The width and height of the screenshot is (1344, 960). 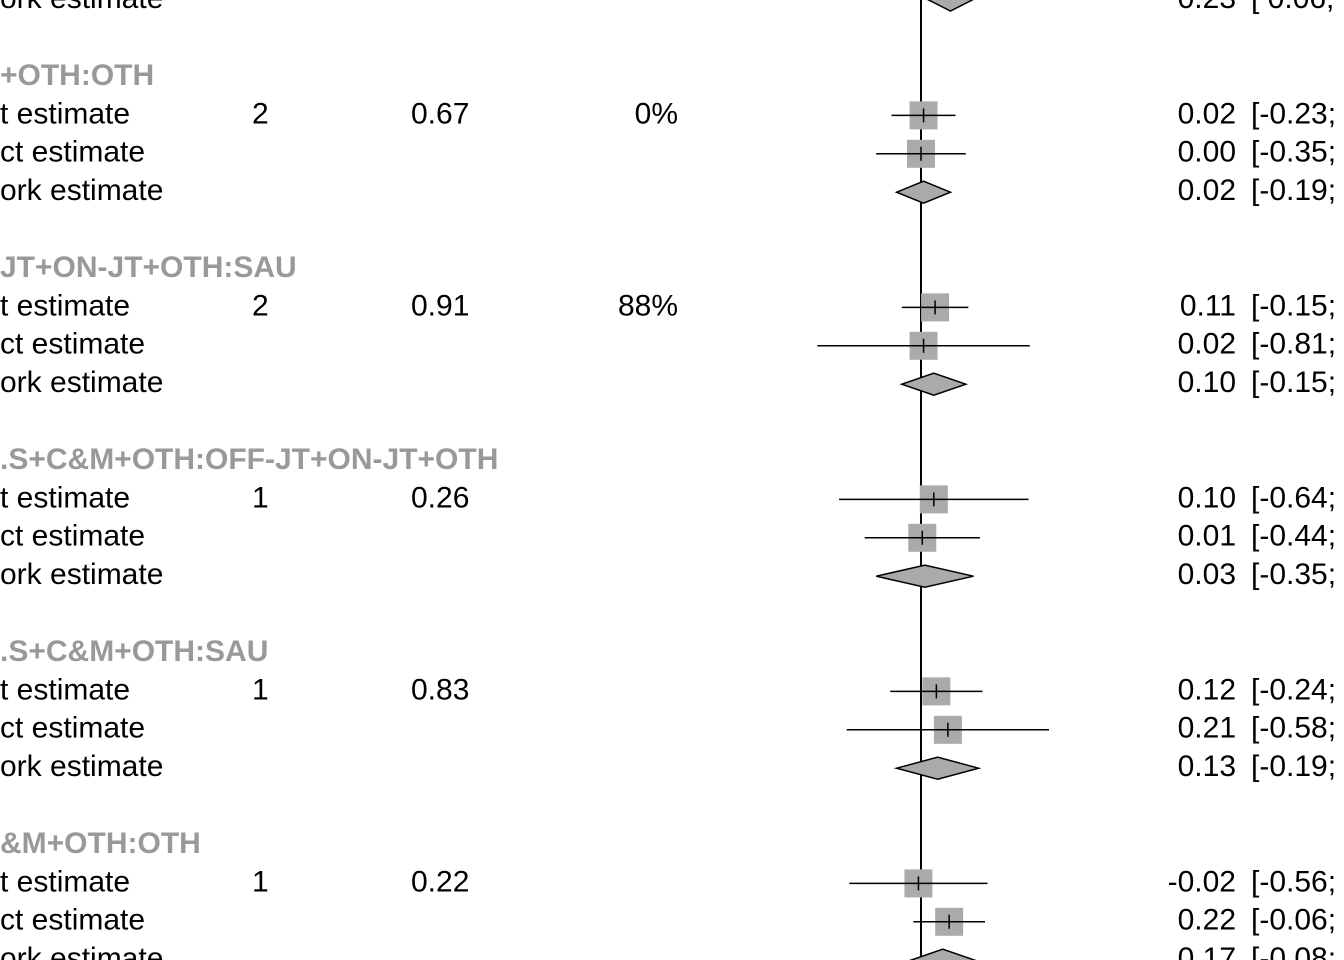 I want to click on group-2-k-value: 2, so click(x=260, y=305).